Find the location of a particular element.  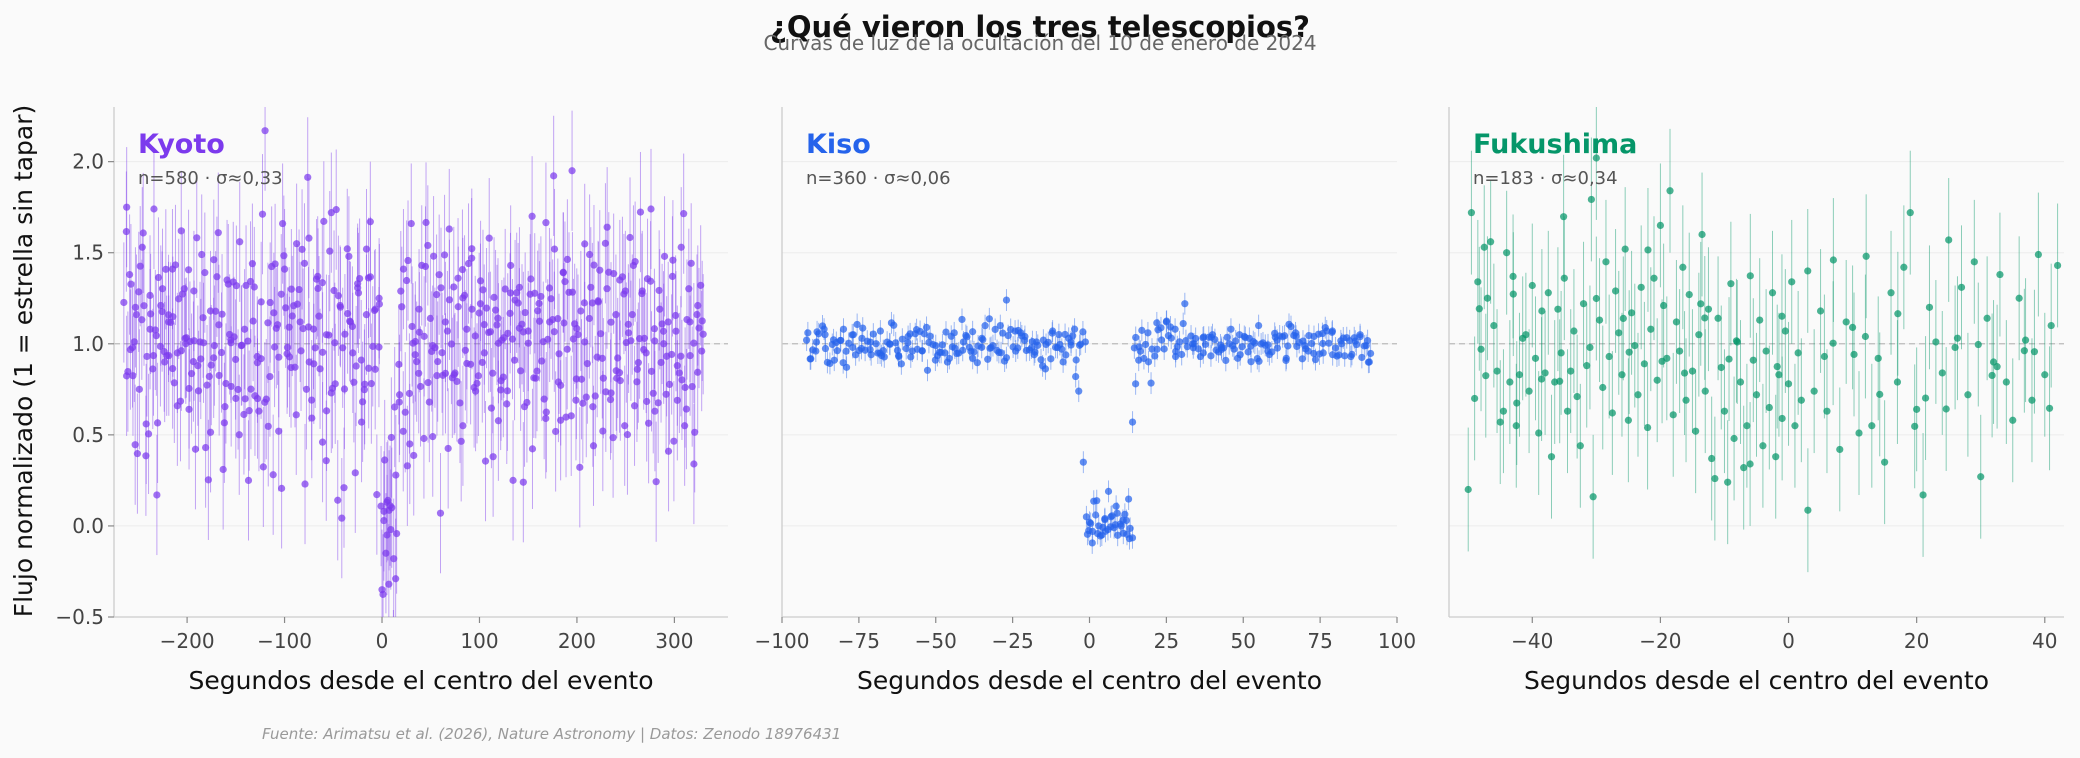

panel-title: Kiso is located at coordinates (838, 144).